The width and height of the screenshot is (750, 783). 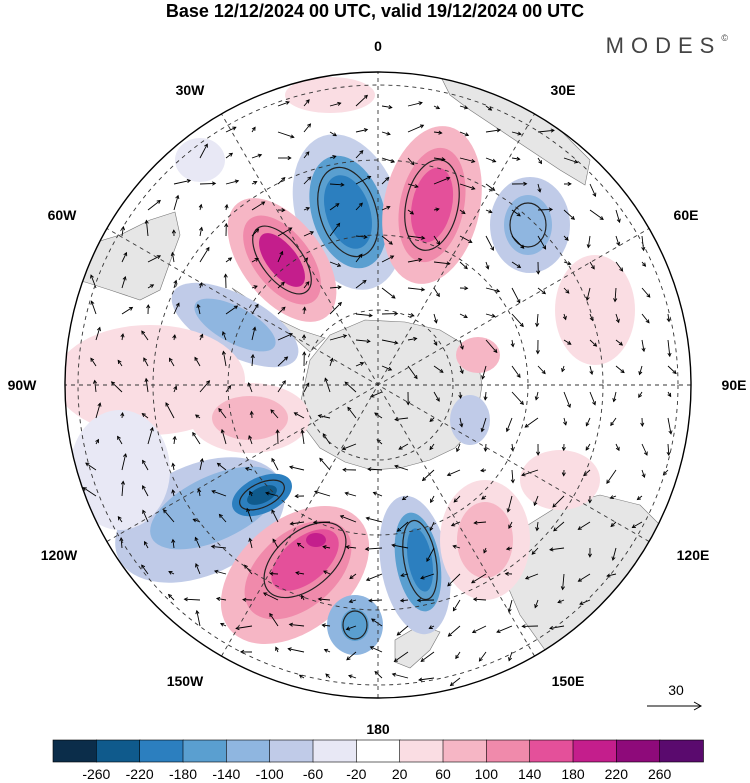 What do you see at coordinates (23, 385) in the screenshot?
I see `lon-label-90w: 90W` at bounding box center [23, 385].